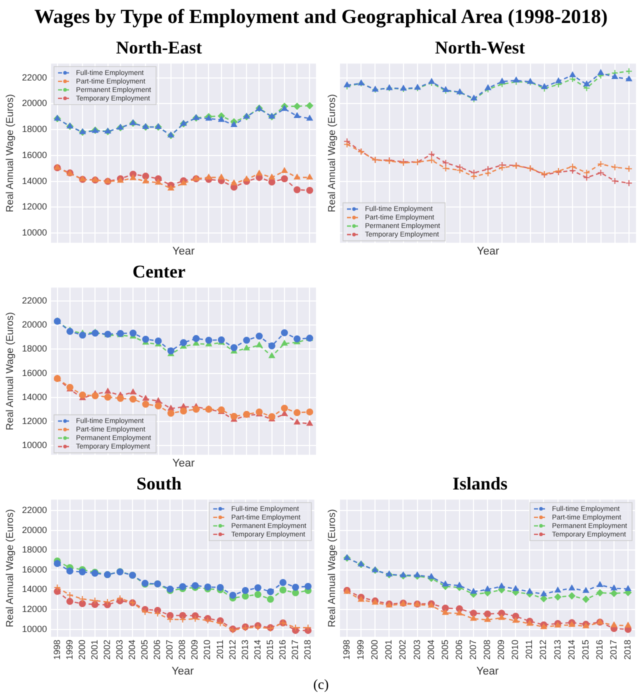  What do you see at coordinates (159, 483) in the screenshot?
I see `chart-title: South` at bounding box center [159, 483].